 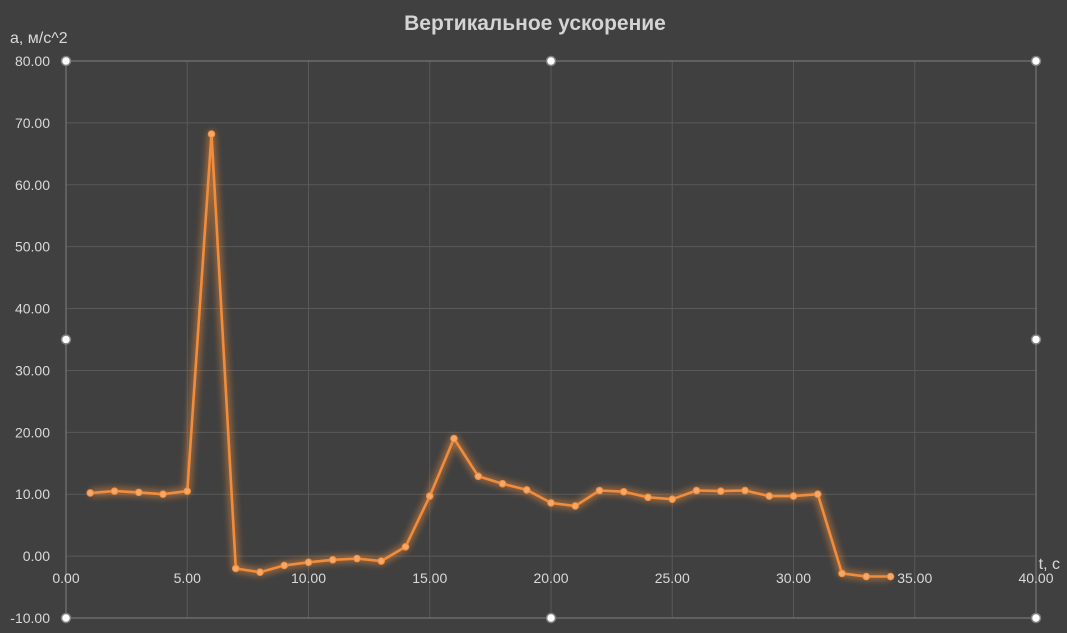 I want to click on x-tick-label: 10.00, so click(x=308, y=578).